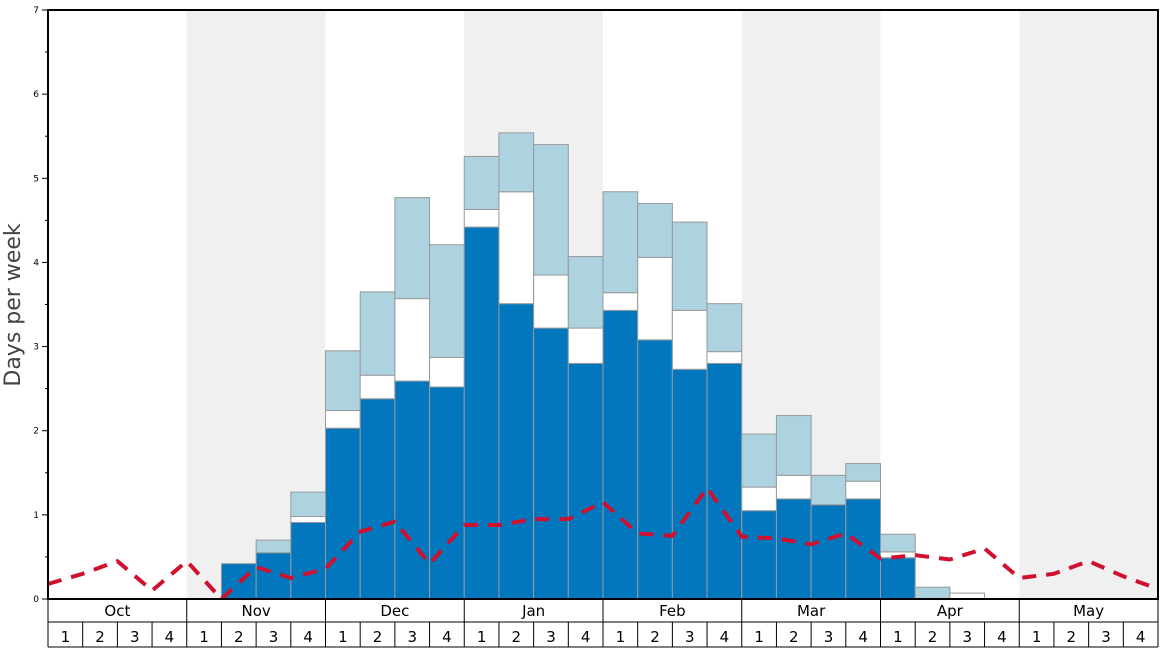 This screenshot has height=648, width=1168. Describe the element at coordinates (1088, 611) in the screenshot. I see `month-label-may: May` at that location.